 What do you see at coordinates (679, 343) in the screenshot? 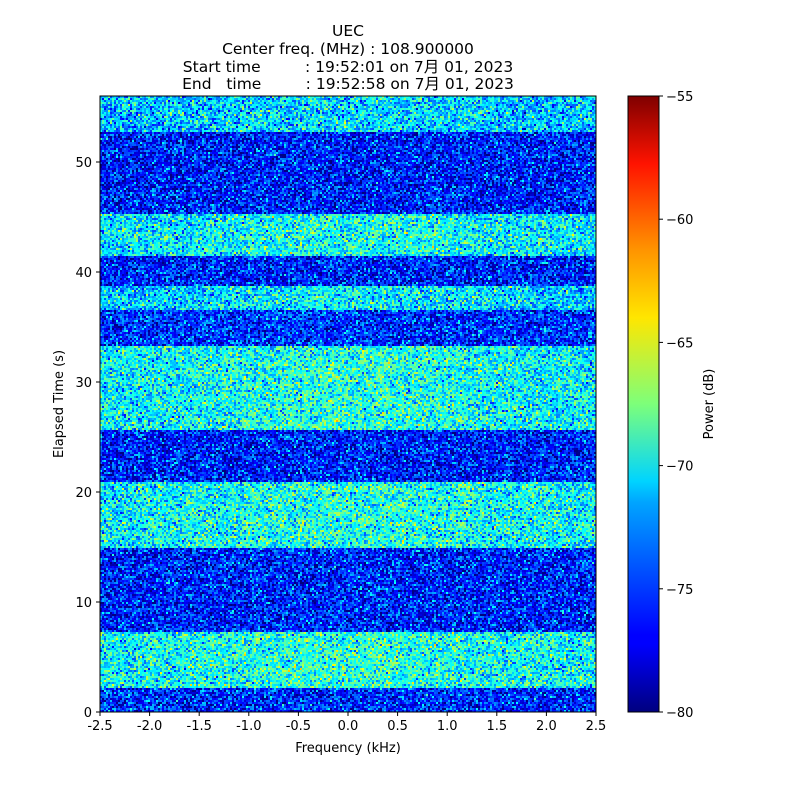
I see `colorbar-tick-label: −65` at bounding box center [679, 343].